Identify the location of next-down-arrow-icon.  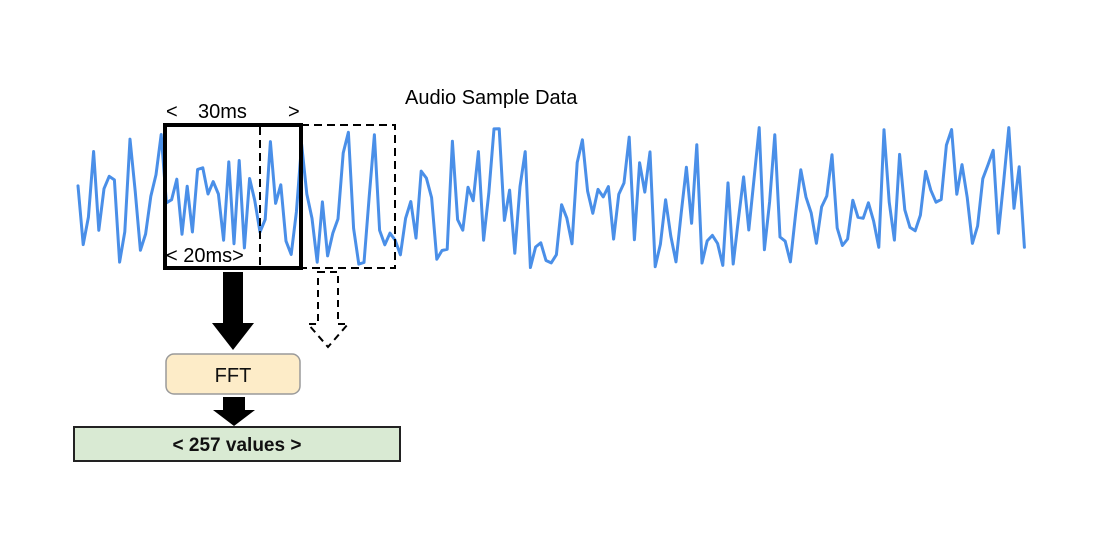
(328, 310).